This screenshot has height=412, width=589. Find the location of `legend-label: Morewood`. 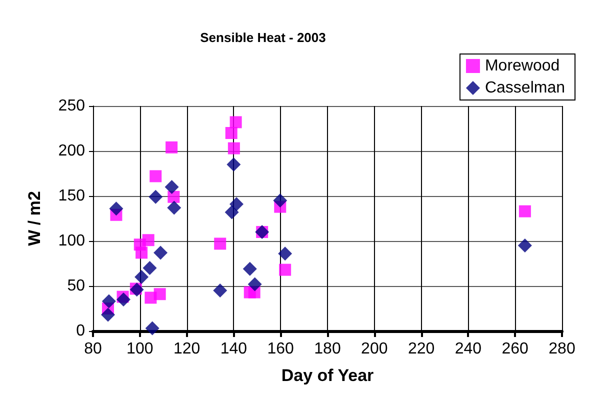

legend-label: Morewood is located at coordinates (522, 66).